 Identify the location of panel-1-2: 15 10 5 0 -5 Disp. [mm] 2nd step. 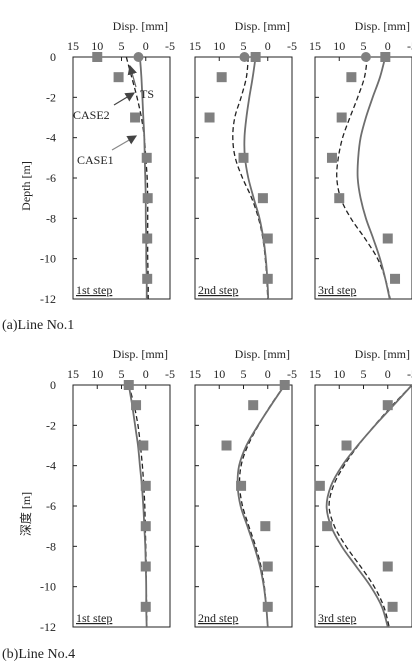
(243, 159).